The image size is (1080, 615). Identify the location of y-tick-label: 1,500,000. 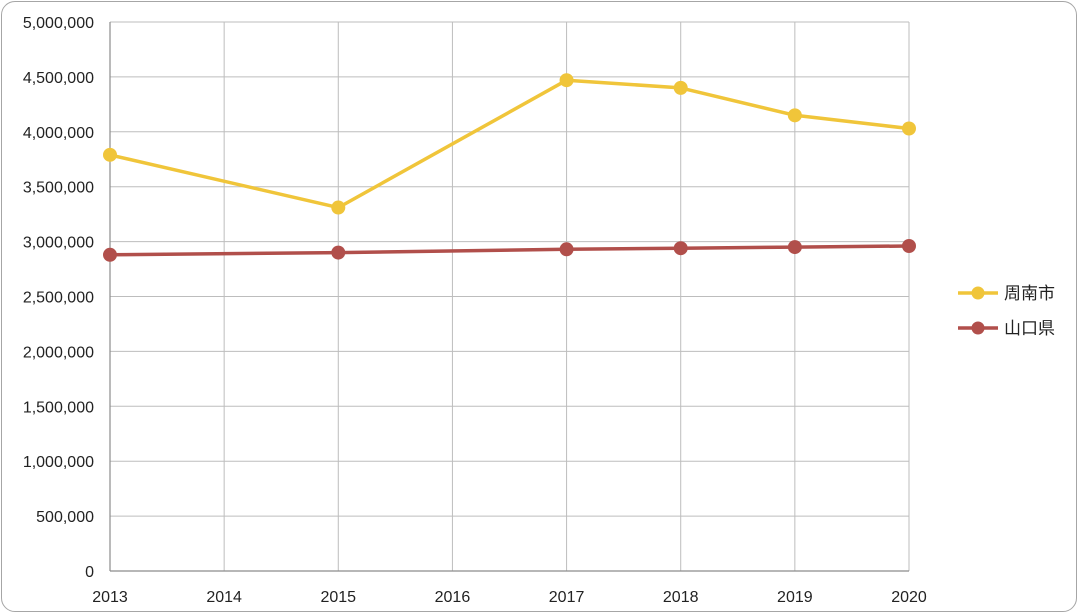
(58, 407).